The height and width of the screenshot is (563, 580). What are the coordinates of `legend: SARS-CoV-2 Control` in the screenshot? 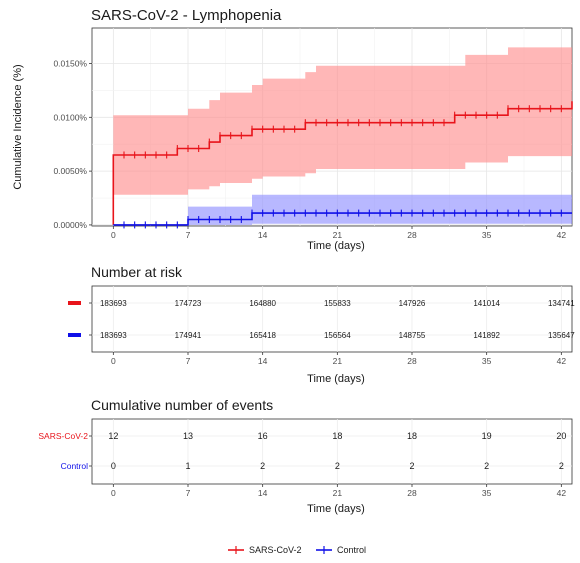 It's located at (297, 550).